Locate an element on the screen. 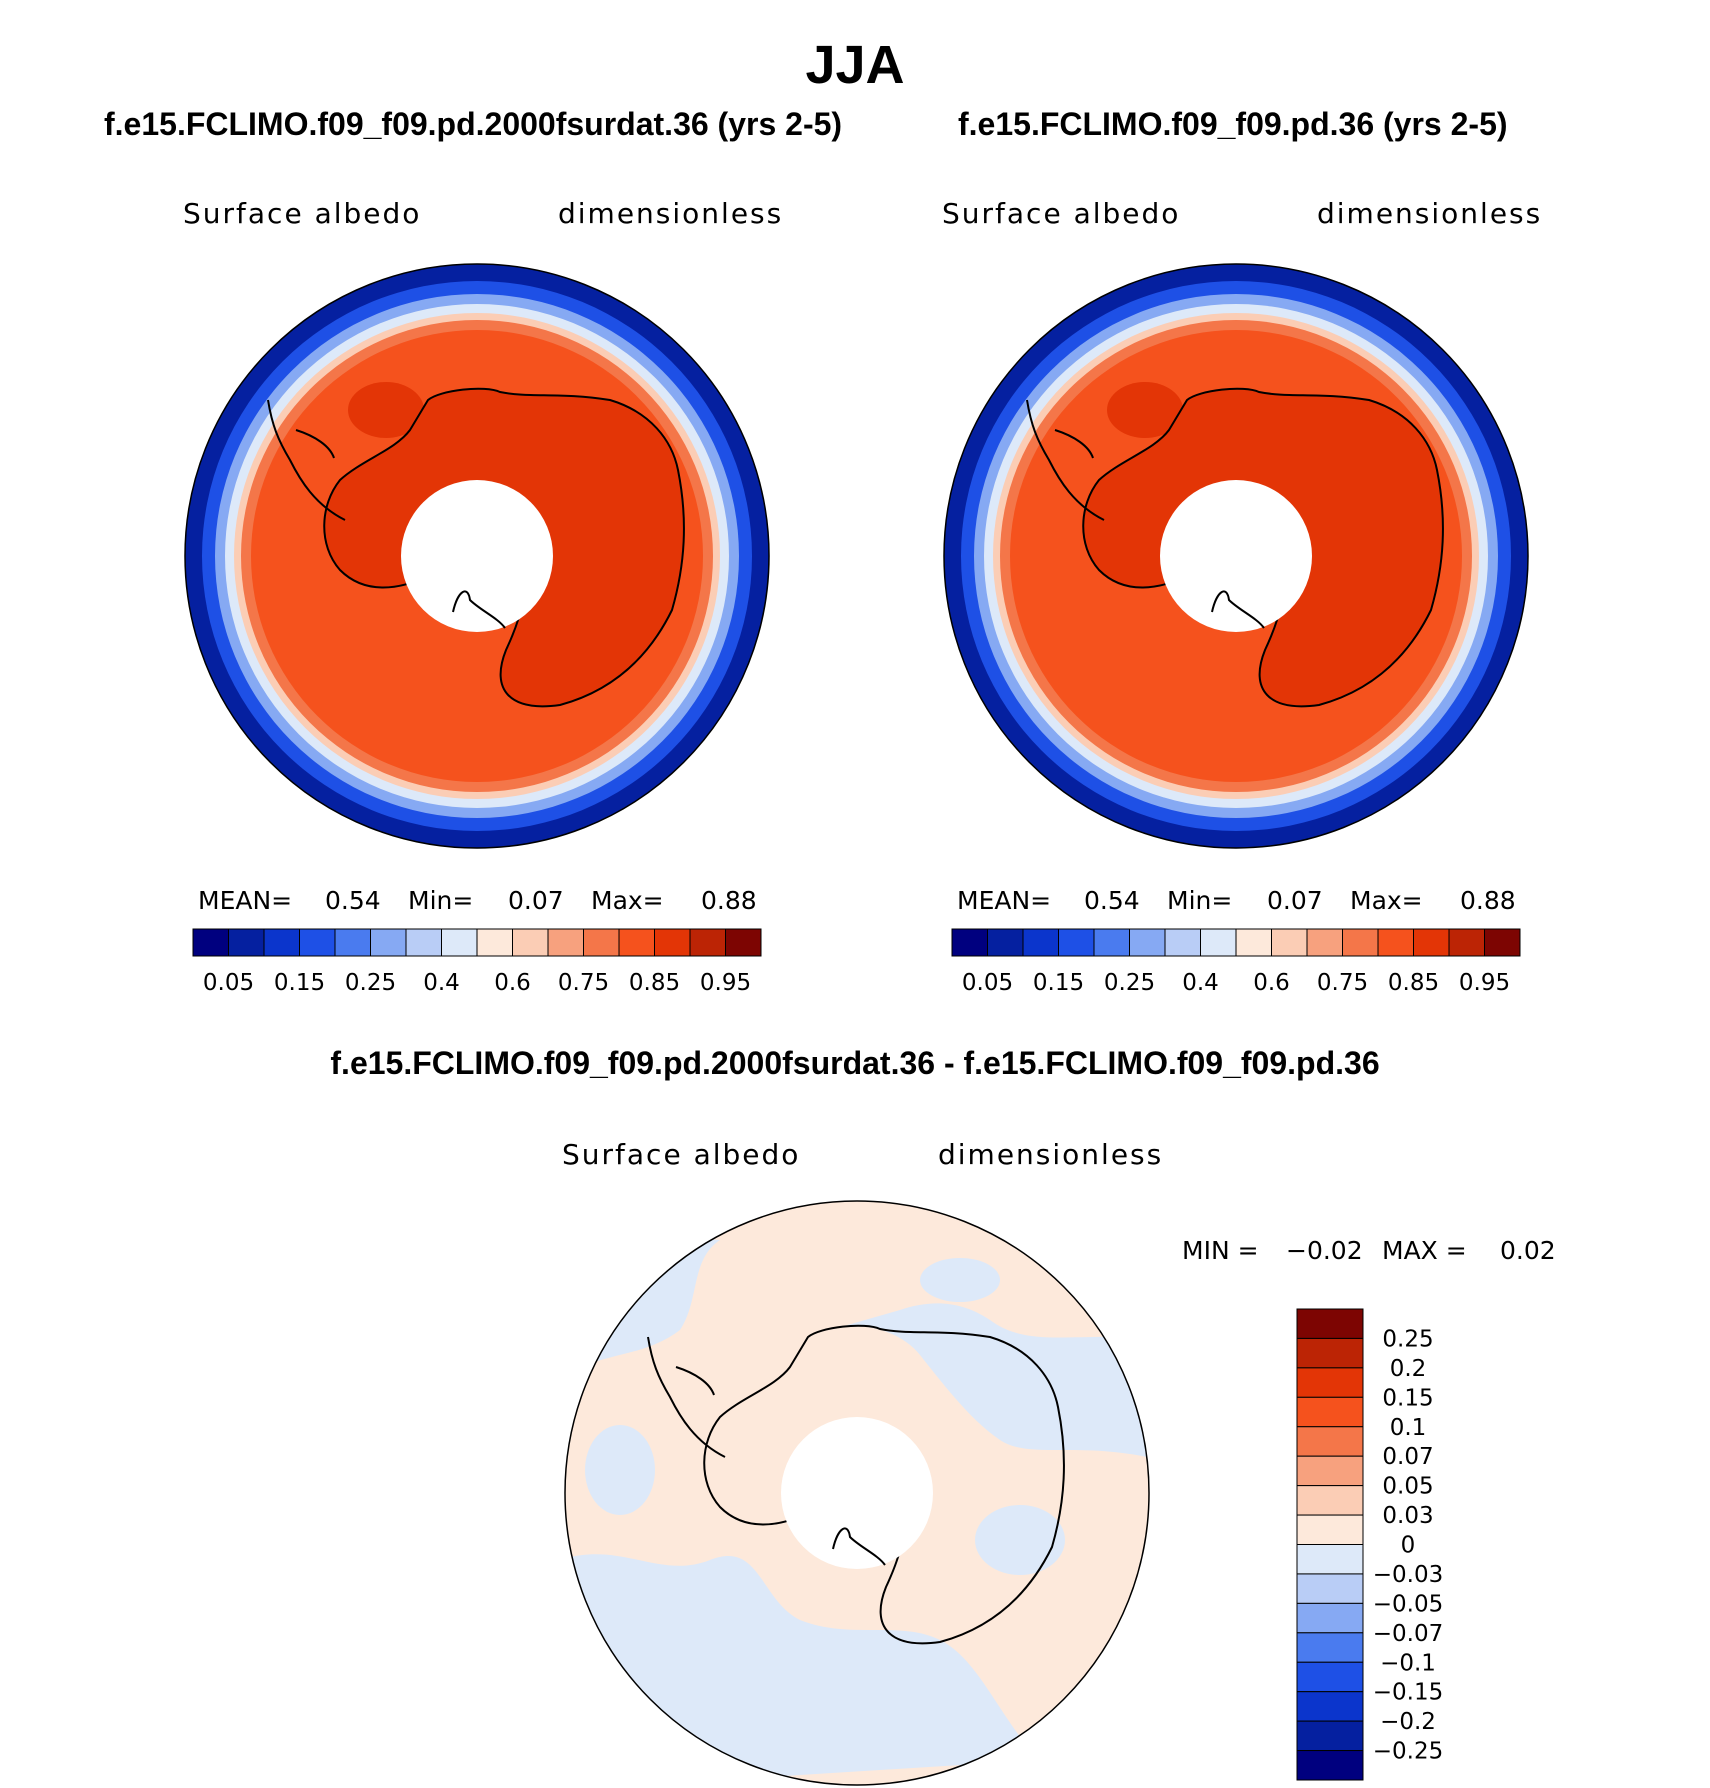  panel-1-mean-value: 0.54 is located at coordinates (353, 900).